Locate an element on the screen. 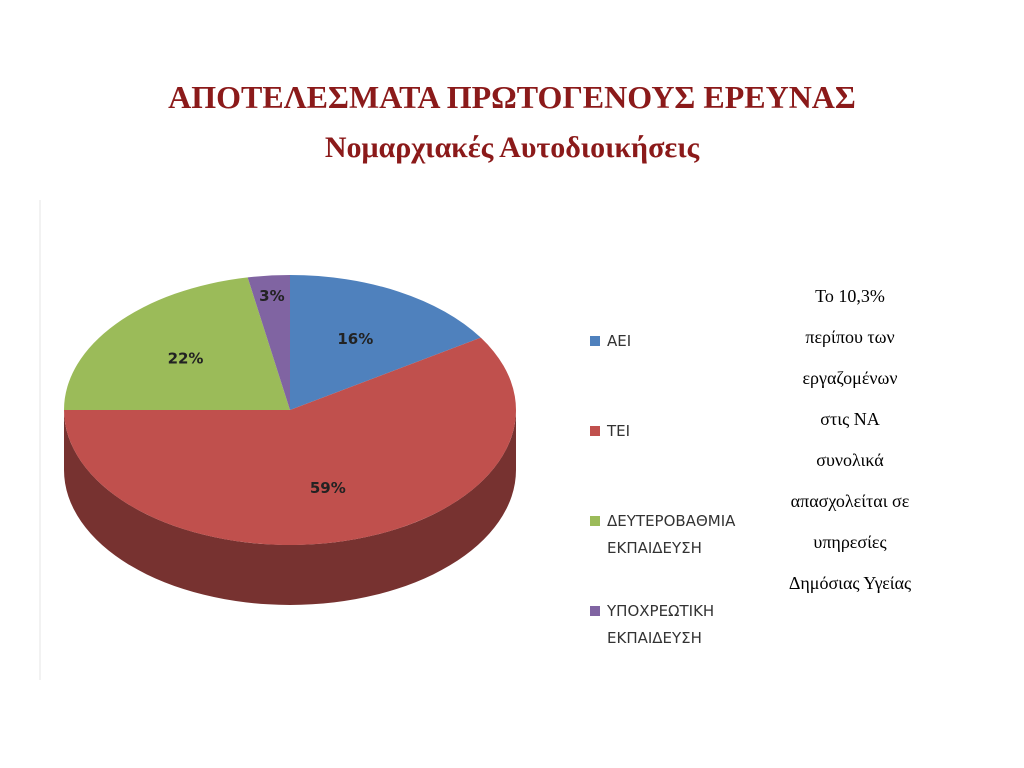  chart-subtitle: Νομαρχιακές Αυτοδιοικήσεις is located at coordinates (512, 147).